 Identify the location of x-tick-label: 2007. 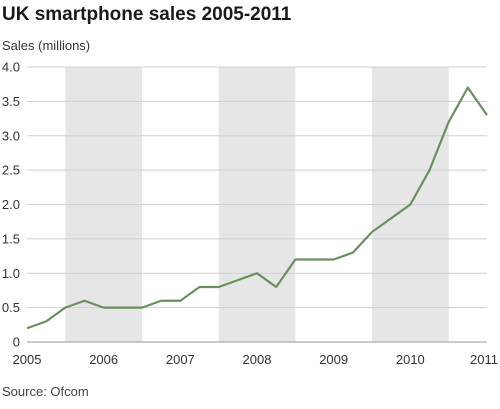
(180, 359).